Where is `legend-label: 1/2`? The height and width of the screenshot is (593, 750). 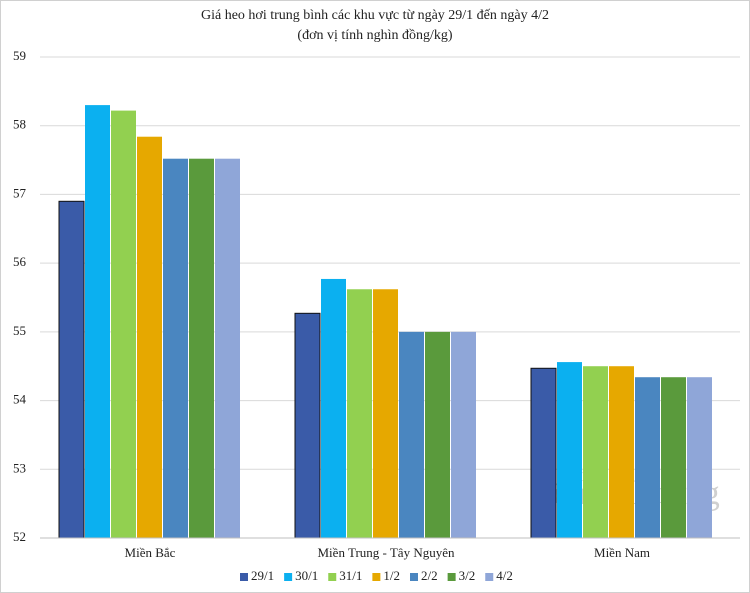
legend-label: 1/2 is located at coordinates (391, 575).